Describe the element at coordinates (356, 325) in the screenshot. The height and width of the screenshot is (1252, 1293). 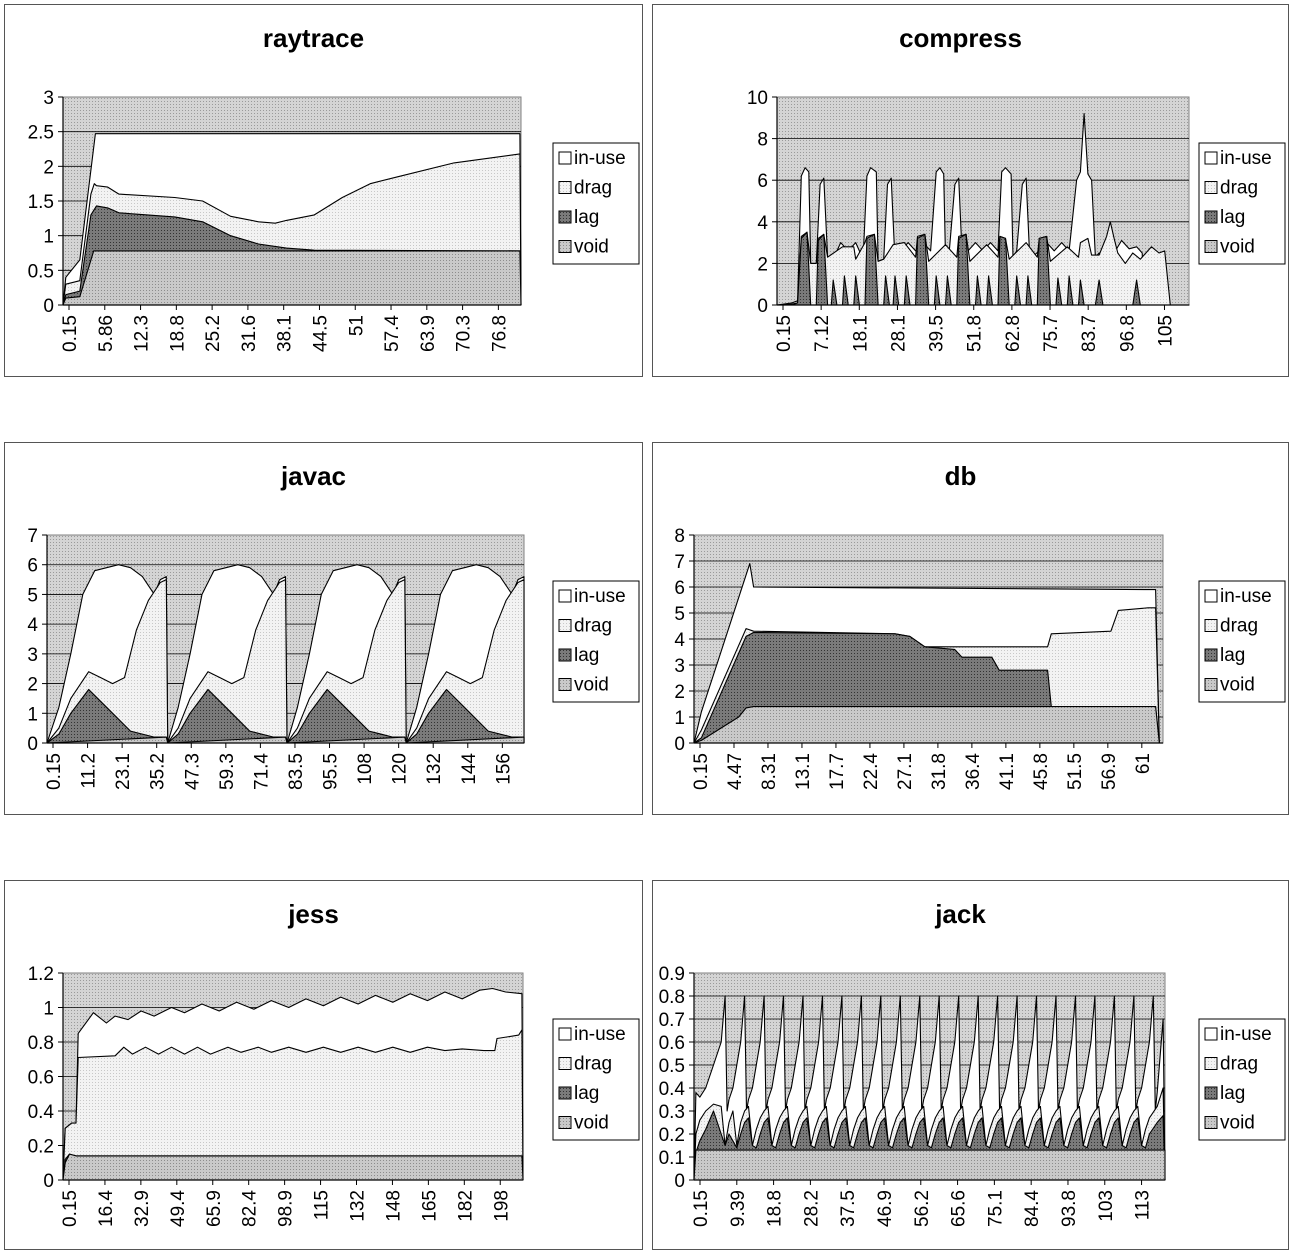
I see `x-tick-label: 51` at that location.